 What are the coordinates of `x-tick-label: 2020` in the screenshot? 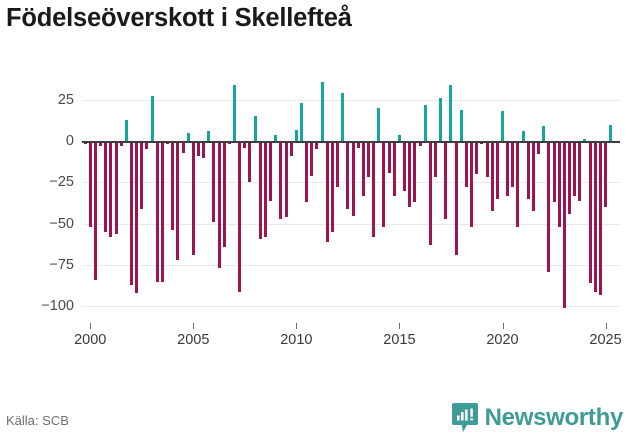 It's located at (502, 340).